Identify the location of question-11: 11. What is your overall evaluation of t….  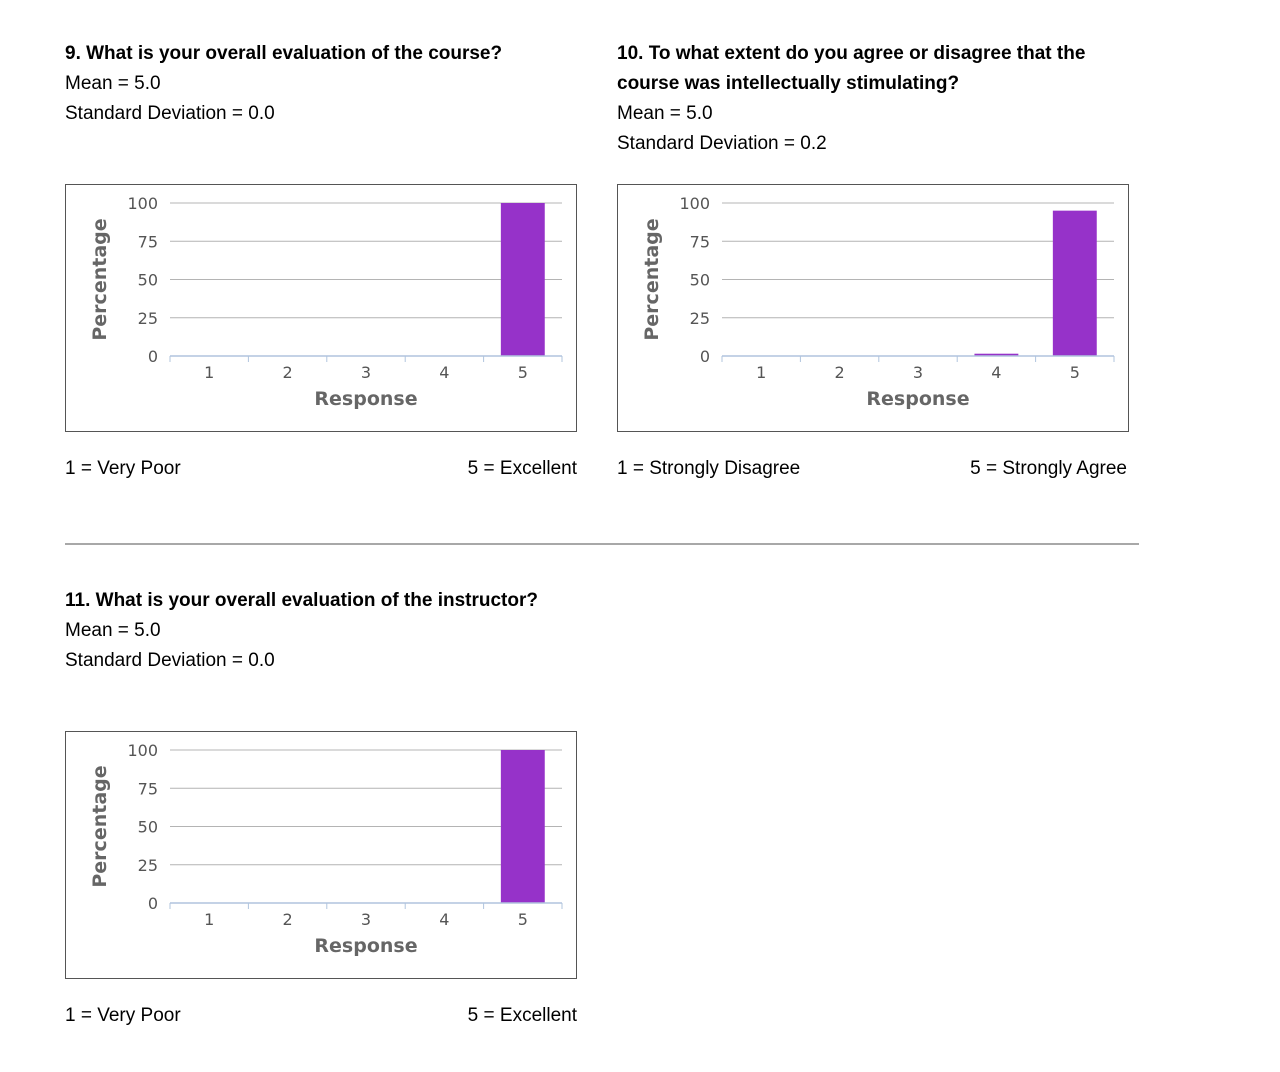
(345, 631).